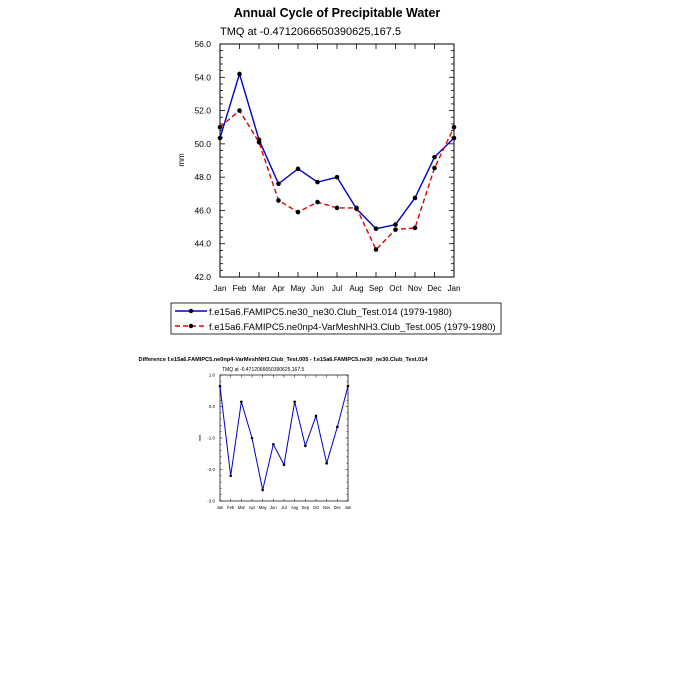 The width and height of the screenshot is (675, 675). What do you see at coordinates (263, 370) in the screenshot?
I see `diff-chart-subtitle: TMQ at -0.4712066650390625,167.5` at bounding box center [263, 370].